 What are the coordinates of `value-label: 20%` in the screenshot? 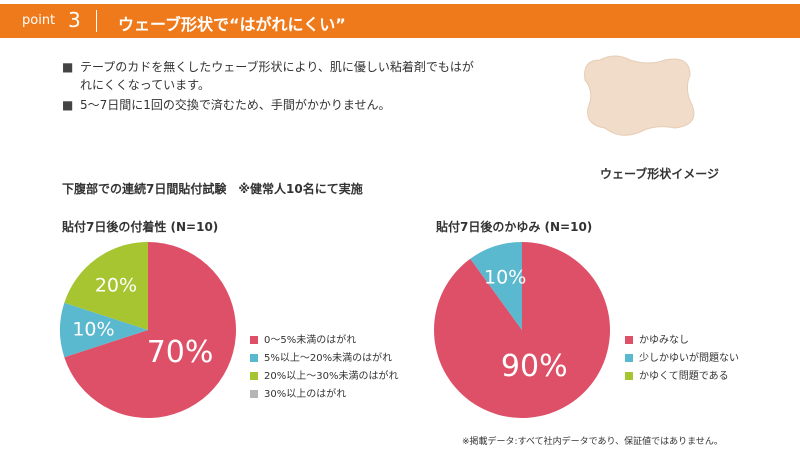 It's located at (116, 285).